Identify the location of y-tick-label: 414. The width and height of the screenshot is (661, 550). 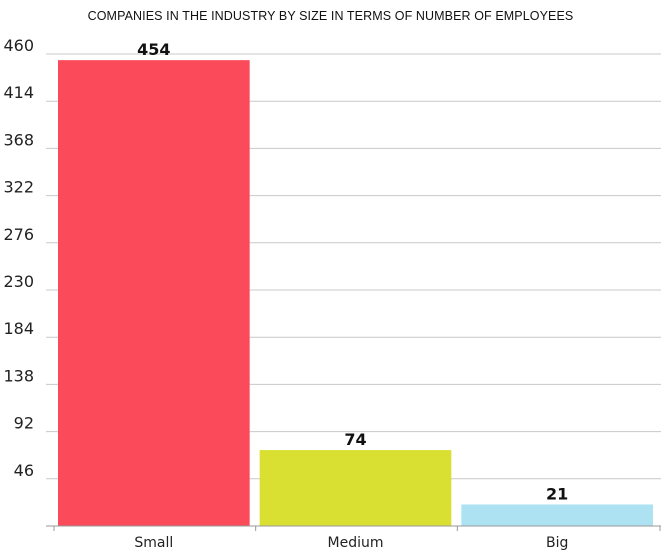
(18, 92).